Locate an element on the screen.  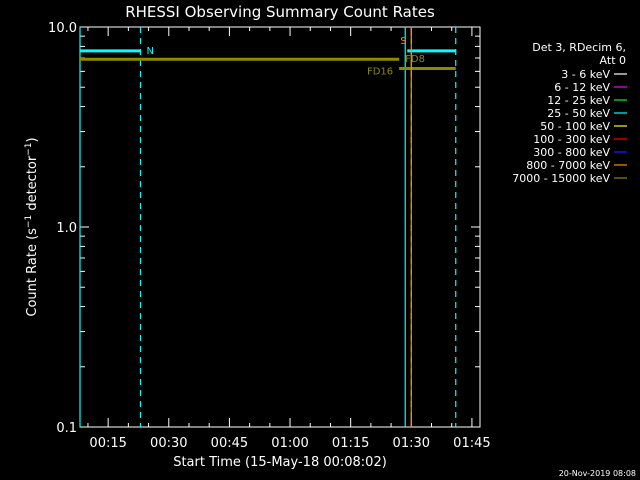
legend-entry-label: 300 - 800 keV is located at coordinates (571, 152).